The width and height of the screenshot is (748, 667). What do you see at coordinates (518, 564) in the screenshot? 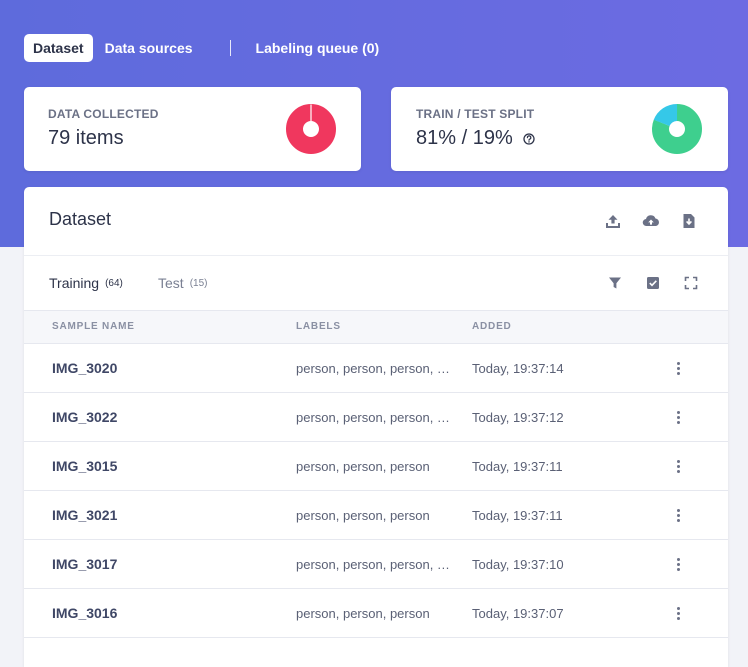
I see `sample-added: Today, 19:37:10` at bounding box center [518, 564].